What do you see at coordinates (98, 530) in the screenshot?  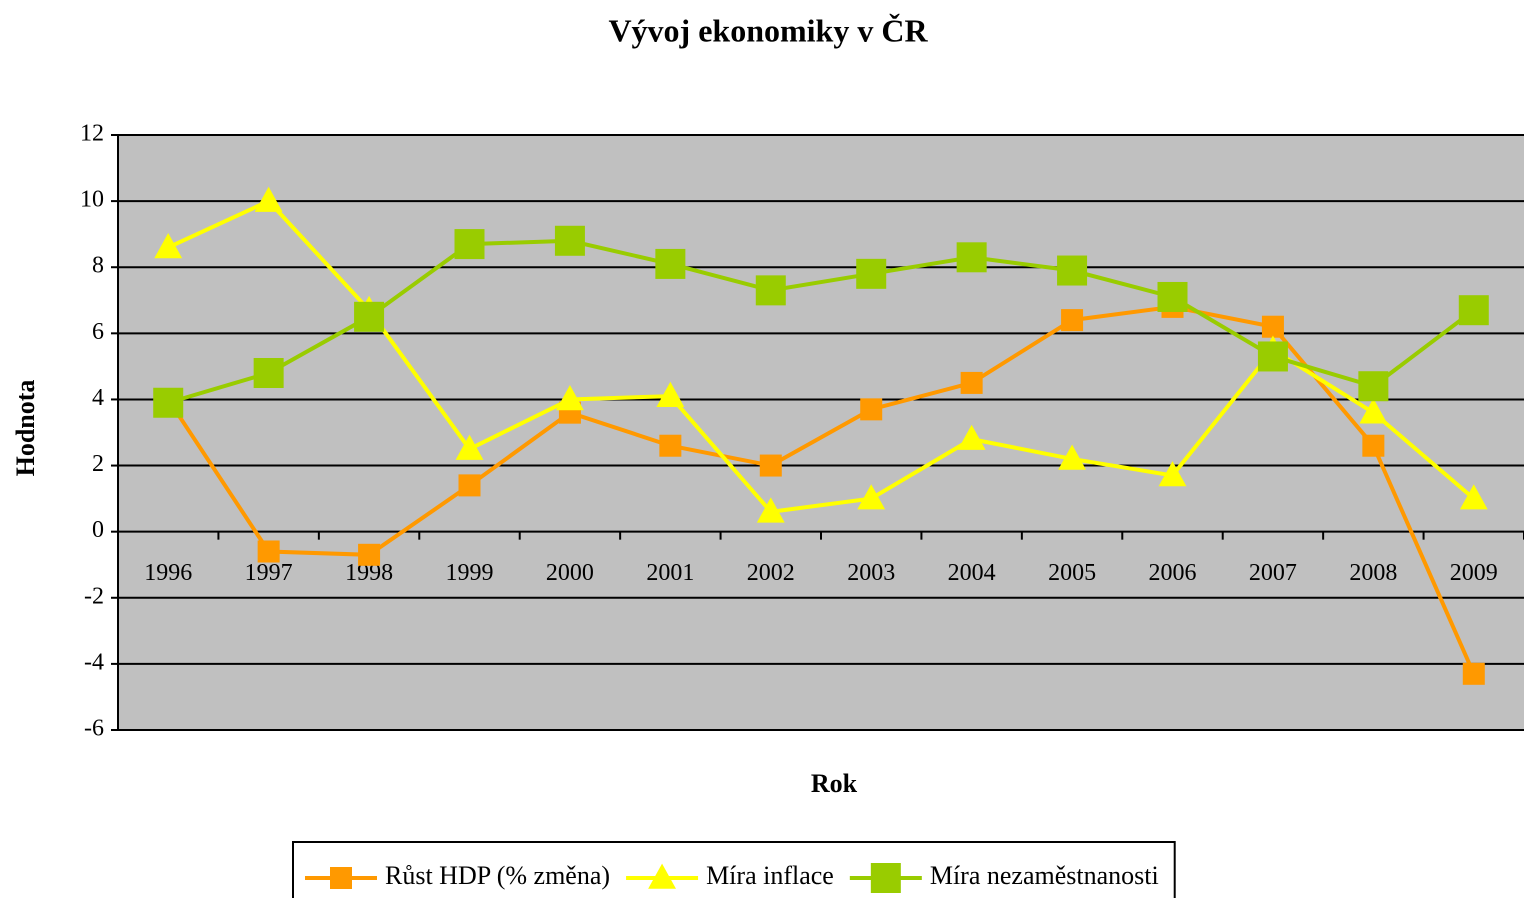 I see `y-tick-label: 0` at bounding box center [98, 530].